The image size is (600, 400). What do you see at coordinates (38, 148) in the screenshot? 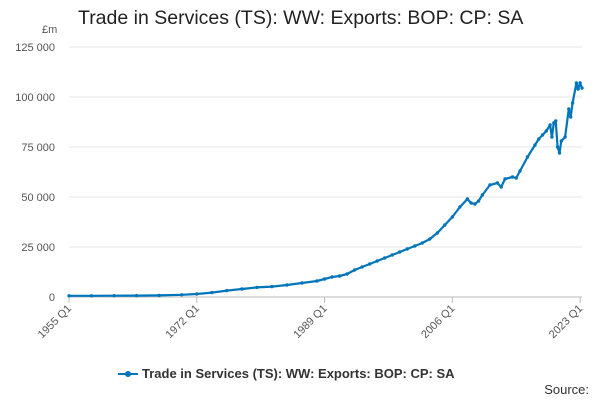
I see `y-tick-label: 75 000` at bounding box center [38, 148].